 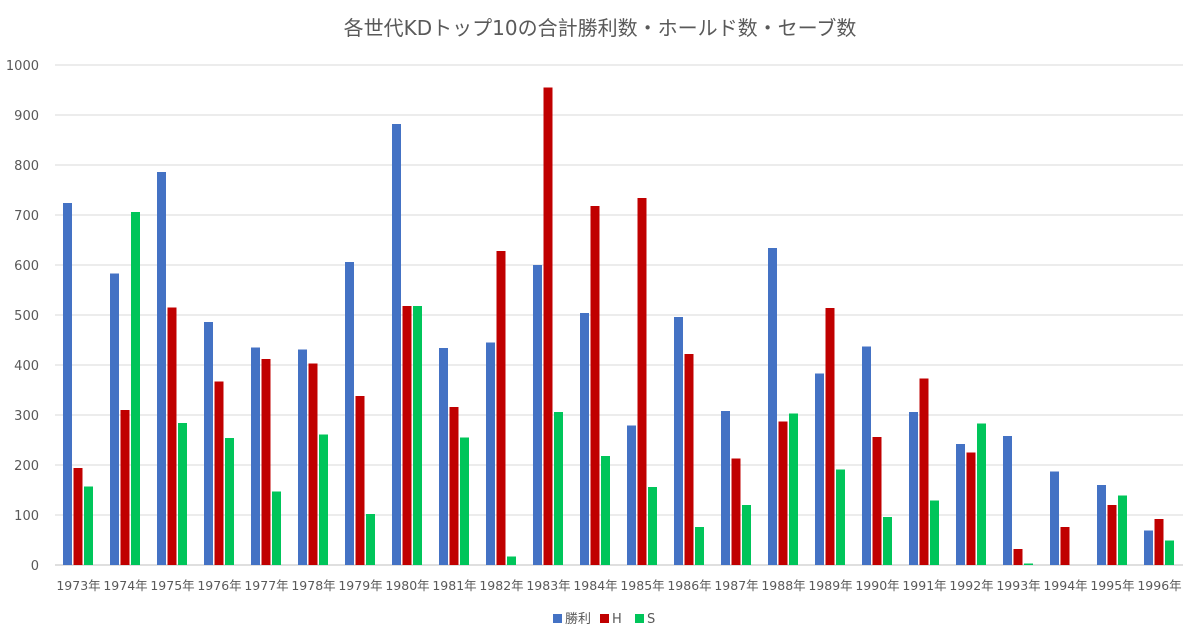 What do you see at coordinates (407, 585) in the screenshot?
I see `x-category-label: 1980年` at bounding box center [407, 585].